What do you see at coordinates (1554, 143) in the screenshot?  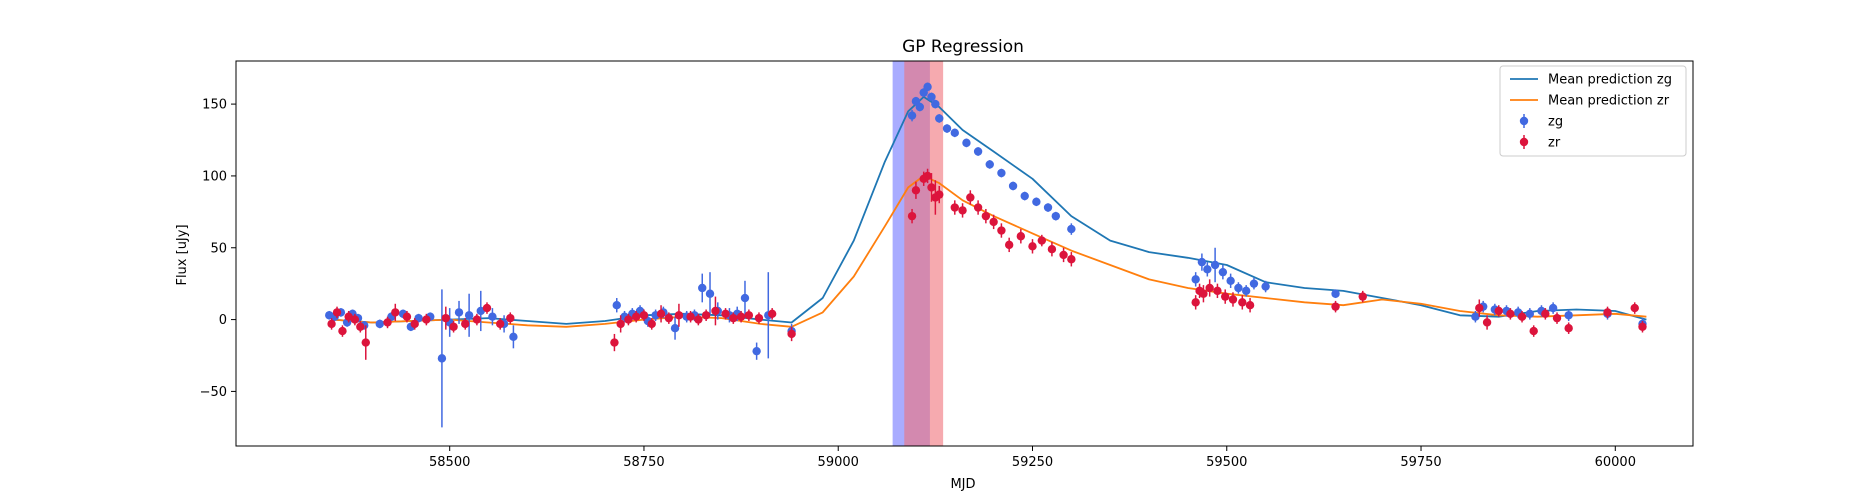 I see `legend-label: zr` at bounding box center [1554, 143].